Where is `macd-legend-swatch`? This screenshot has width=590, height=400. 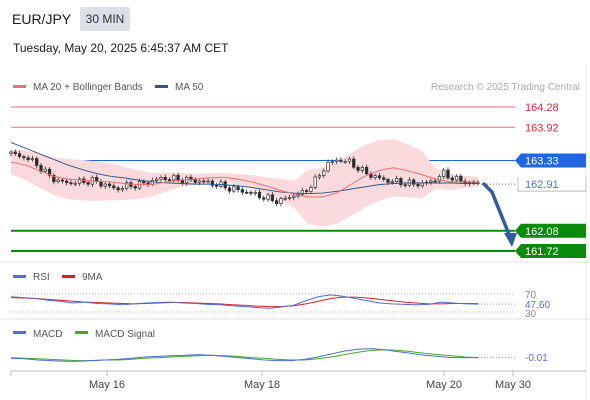
macd-legend-swatch is located at coordinates (19, 332).